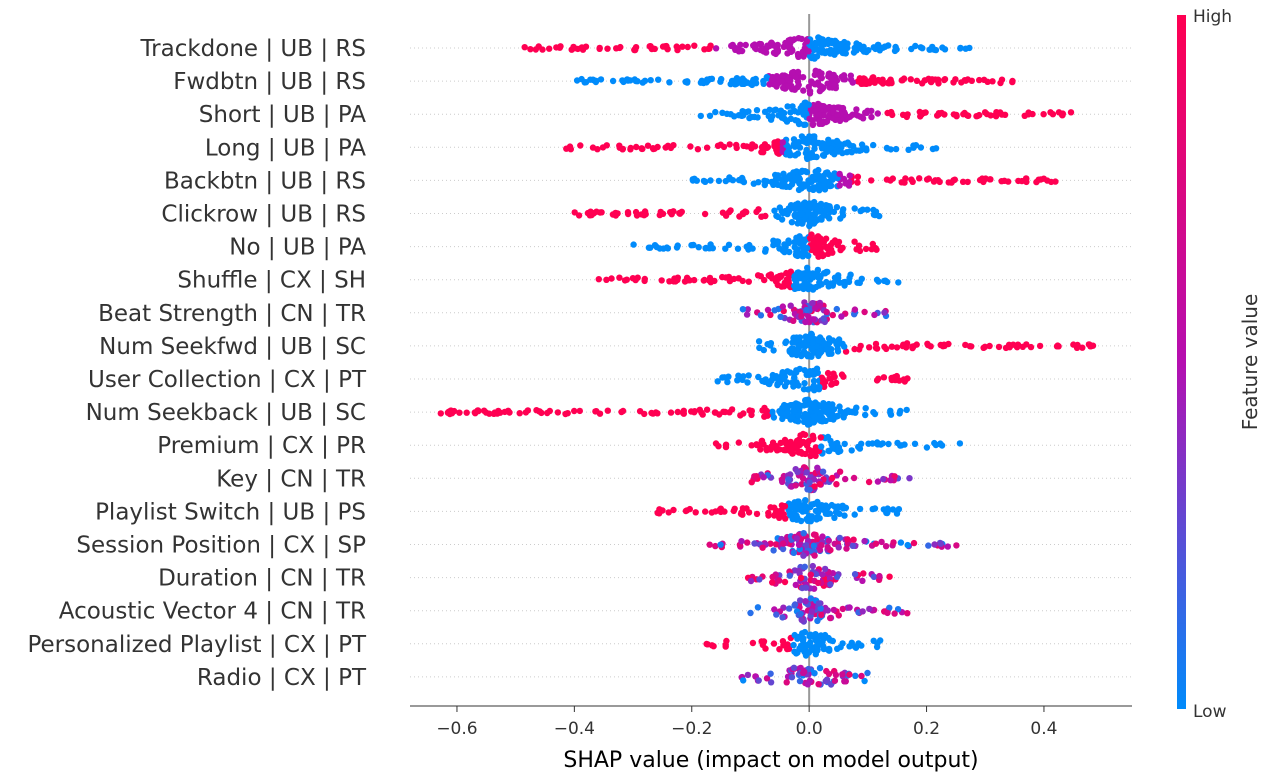 This screenshot has width=1264, height=778. I want to click on x-tick-label: 0.4, so click(1043, 729).